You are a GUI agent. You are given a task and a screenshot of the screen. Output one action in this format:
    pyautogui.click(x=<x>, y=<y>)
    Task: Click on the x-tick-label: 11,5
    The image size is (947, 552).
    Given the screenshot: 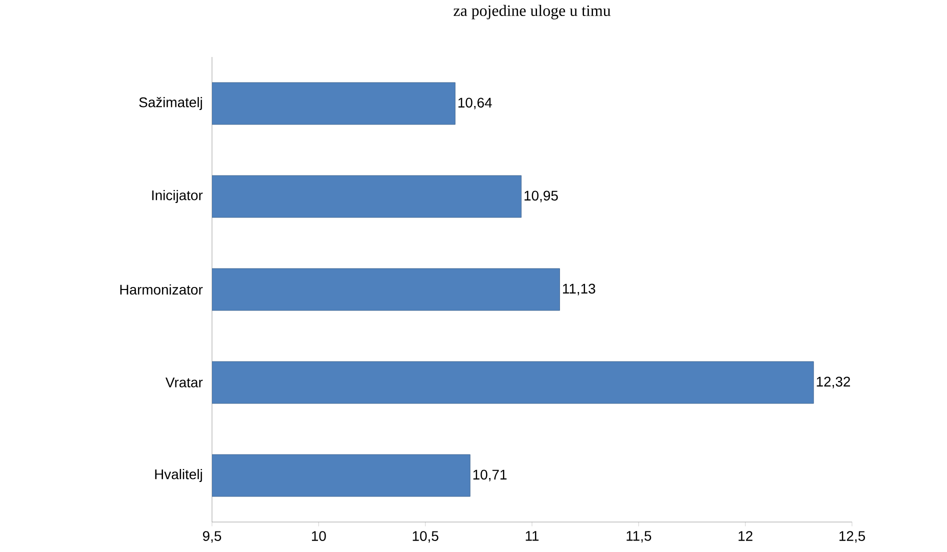 What is the action you would take?
    pyautogui.click(x=639, y=536)
    